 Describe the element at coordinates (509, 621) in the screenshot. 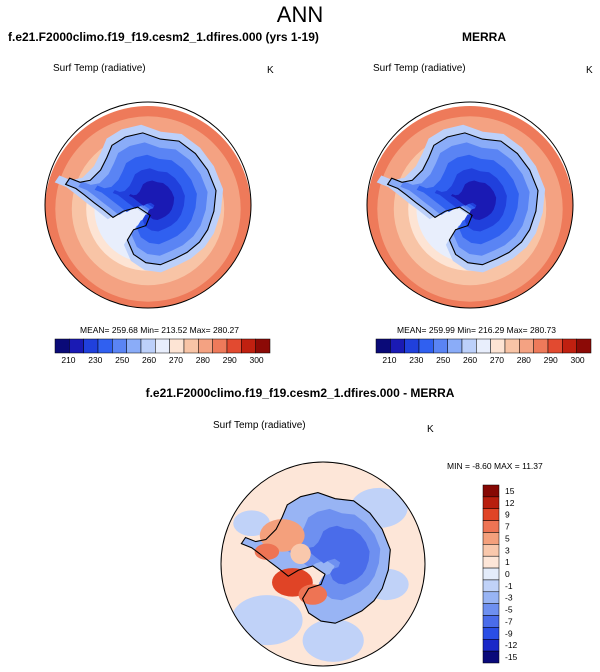

I see `colorbar-tick-label: -7` at that location.